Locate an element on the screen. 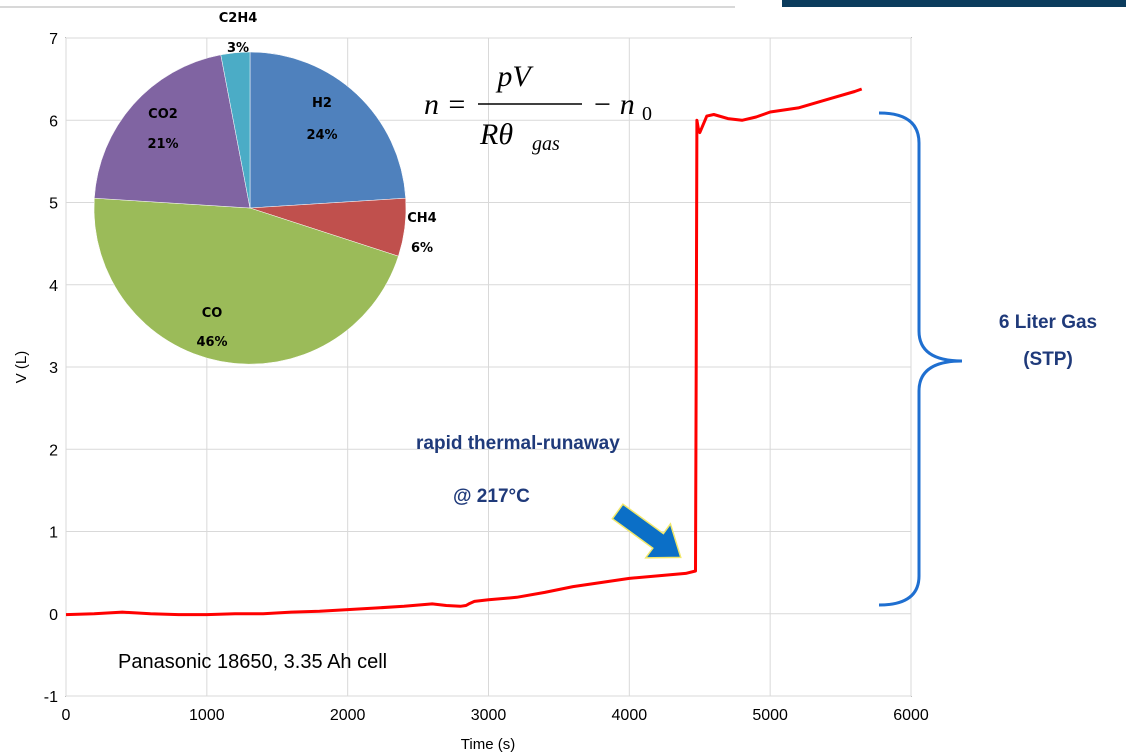  annotation-stp: (STP) is located at coordinates (1048, 359).